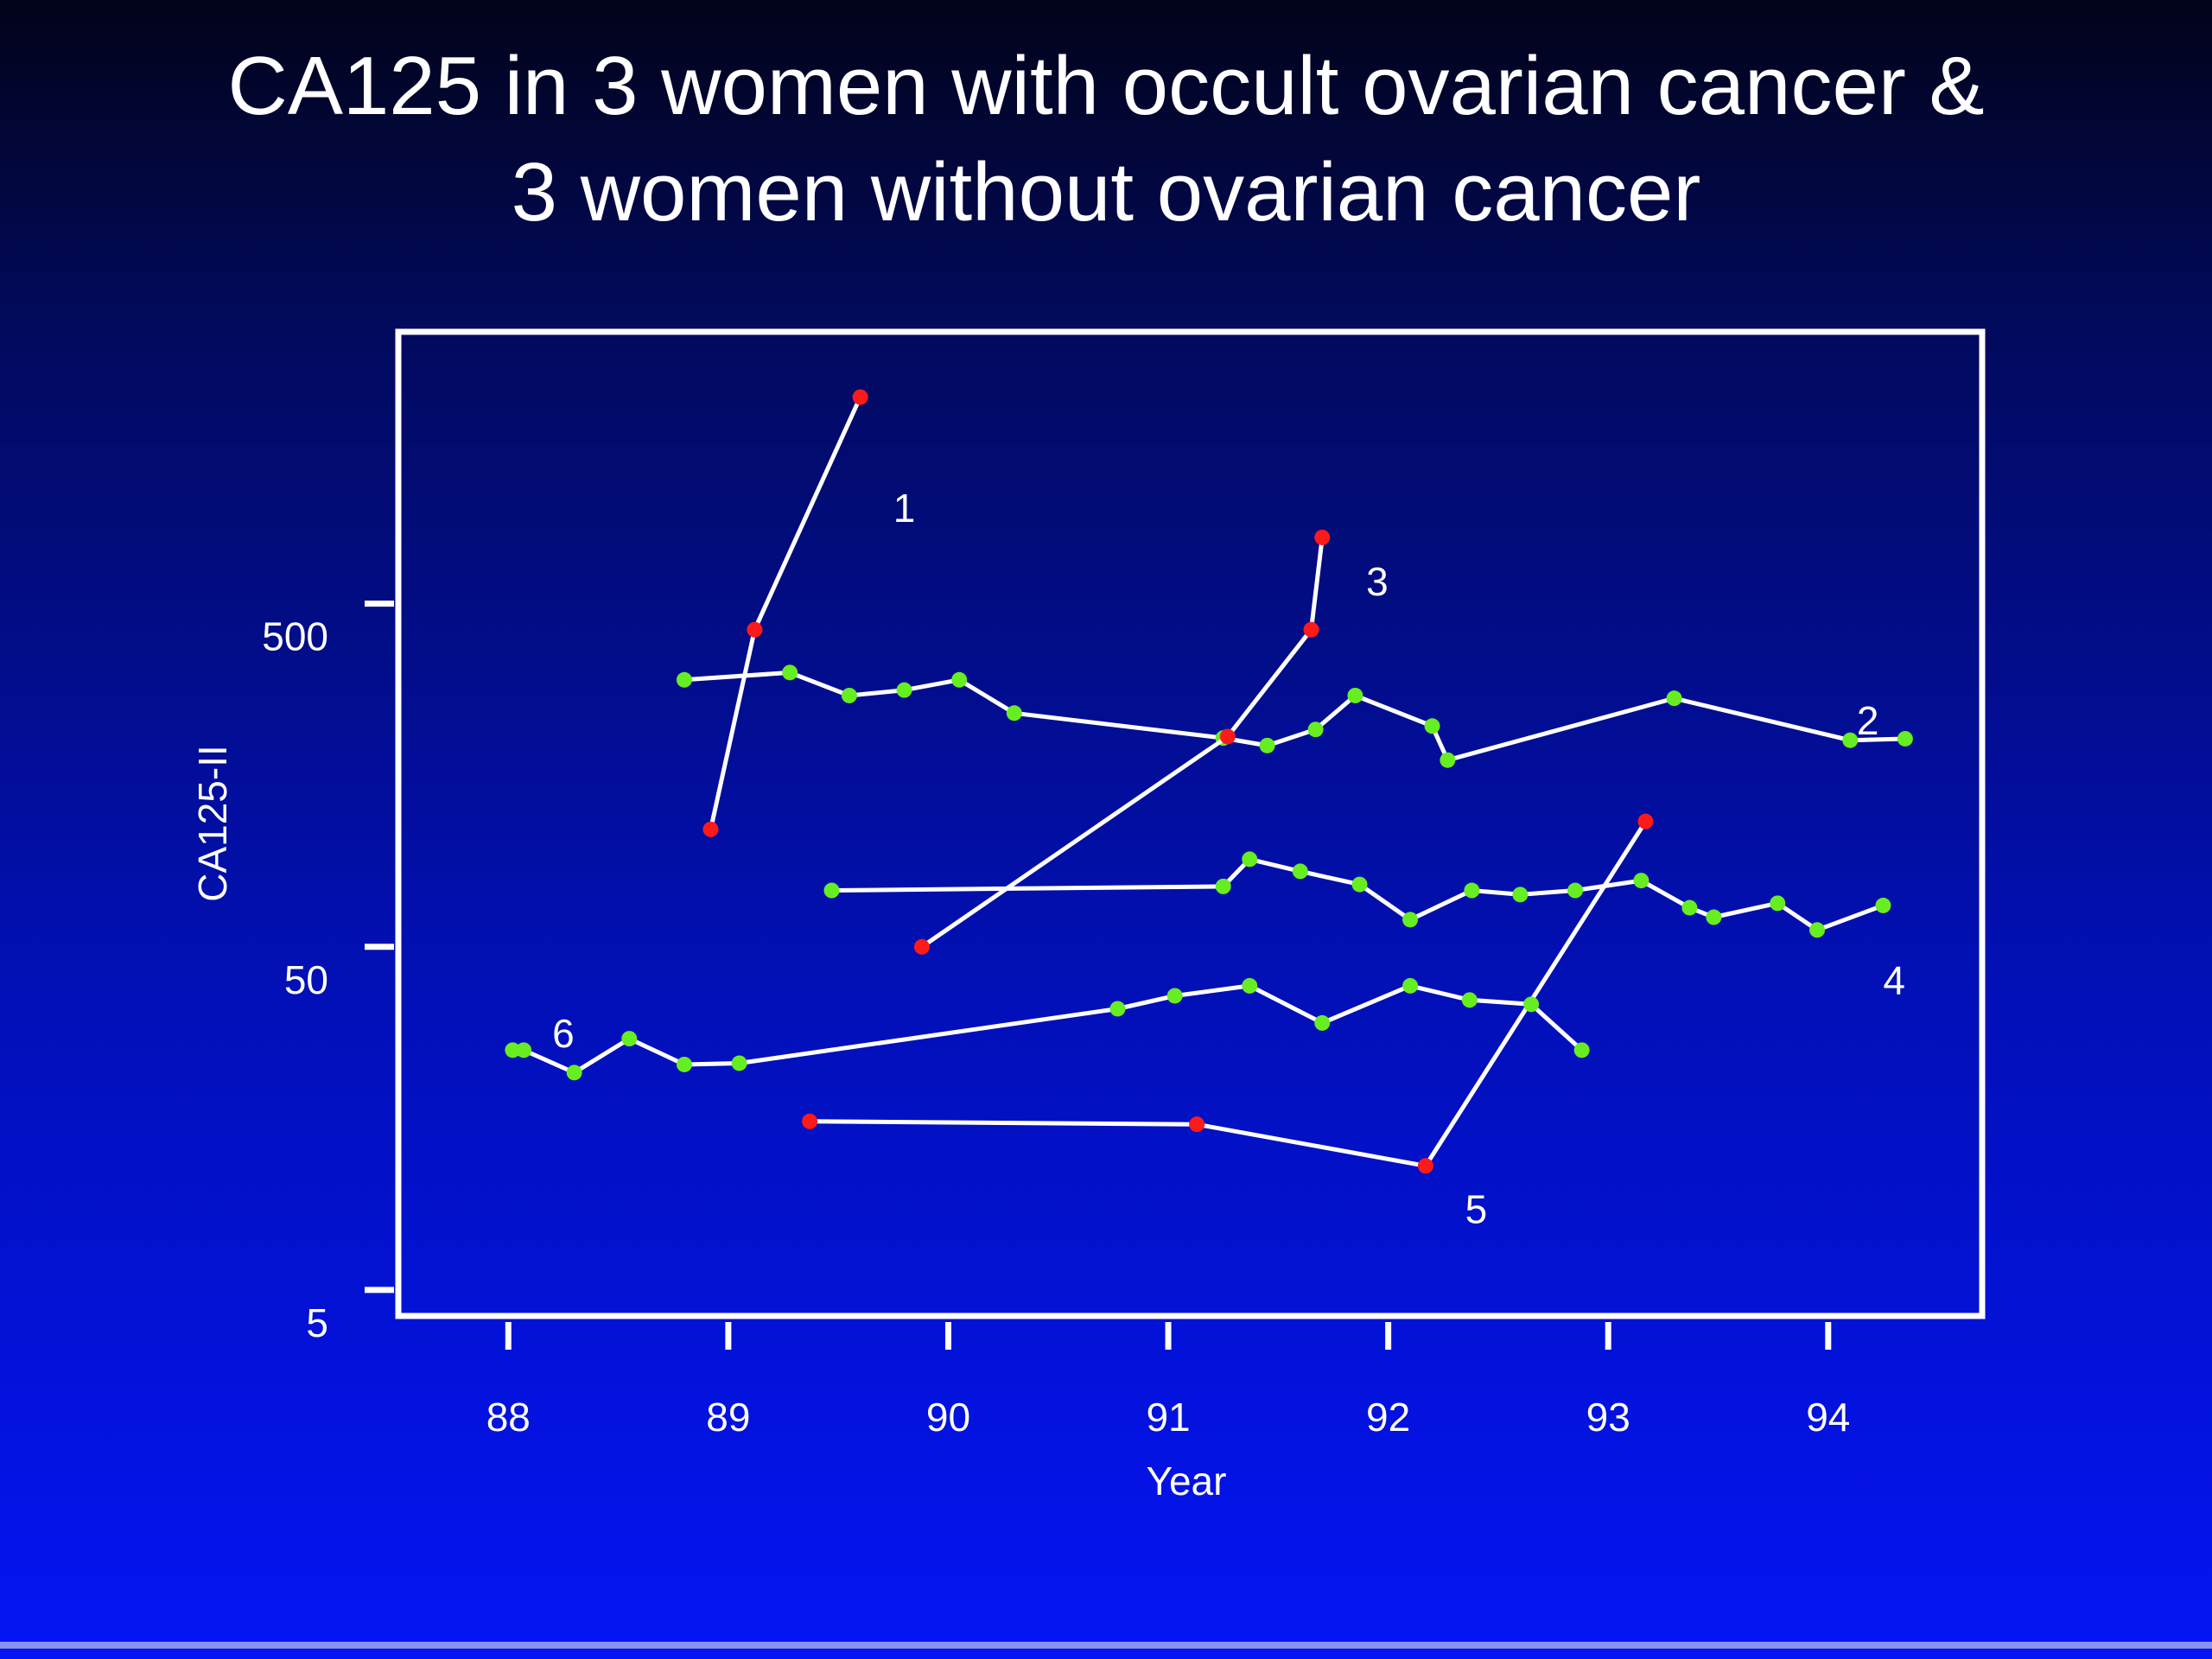 Image resolution: width=2212 pixels, height=1659 pixels. I want to click on series-3: 3, so click(1151, 742).